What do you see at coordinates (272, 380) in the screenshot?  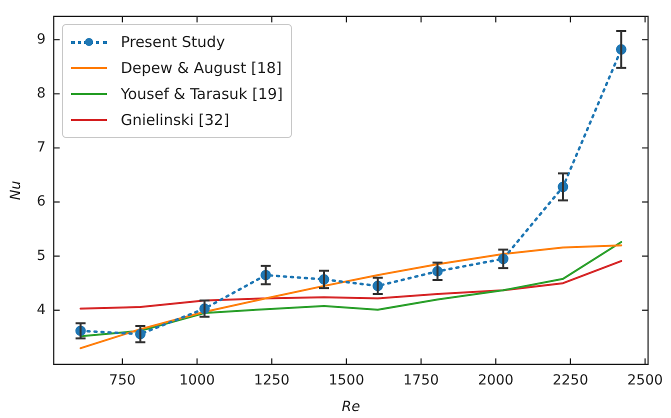 I see `x-tick-label: 1250` at bounding box center [272, 380].